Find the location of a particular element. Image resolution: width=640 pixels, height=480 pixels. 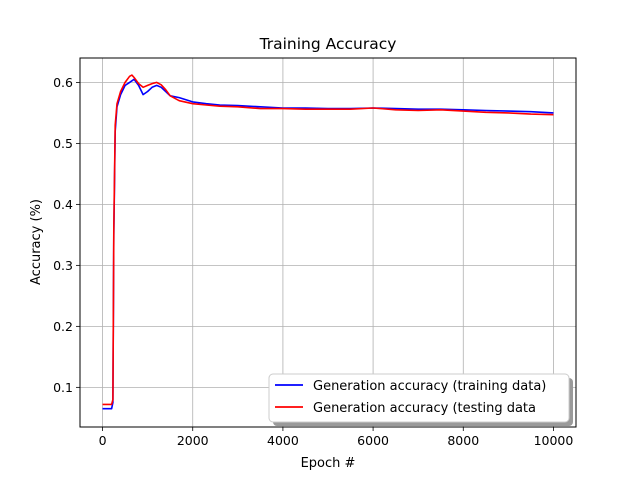

y-tick-label: 0.2 is located at coordinates (63, 326).